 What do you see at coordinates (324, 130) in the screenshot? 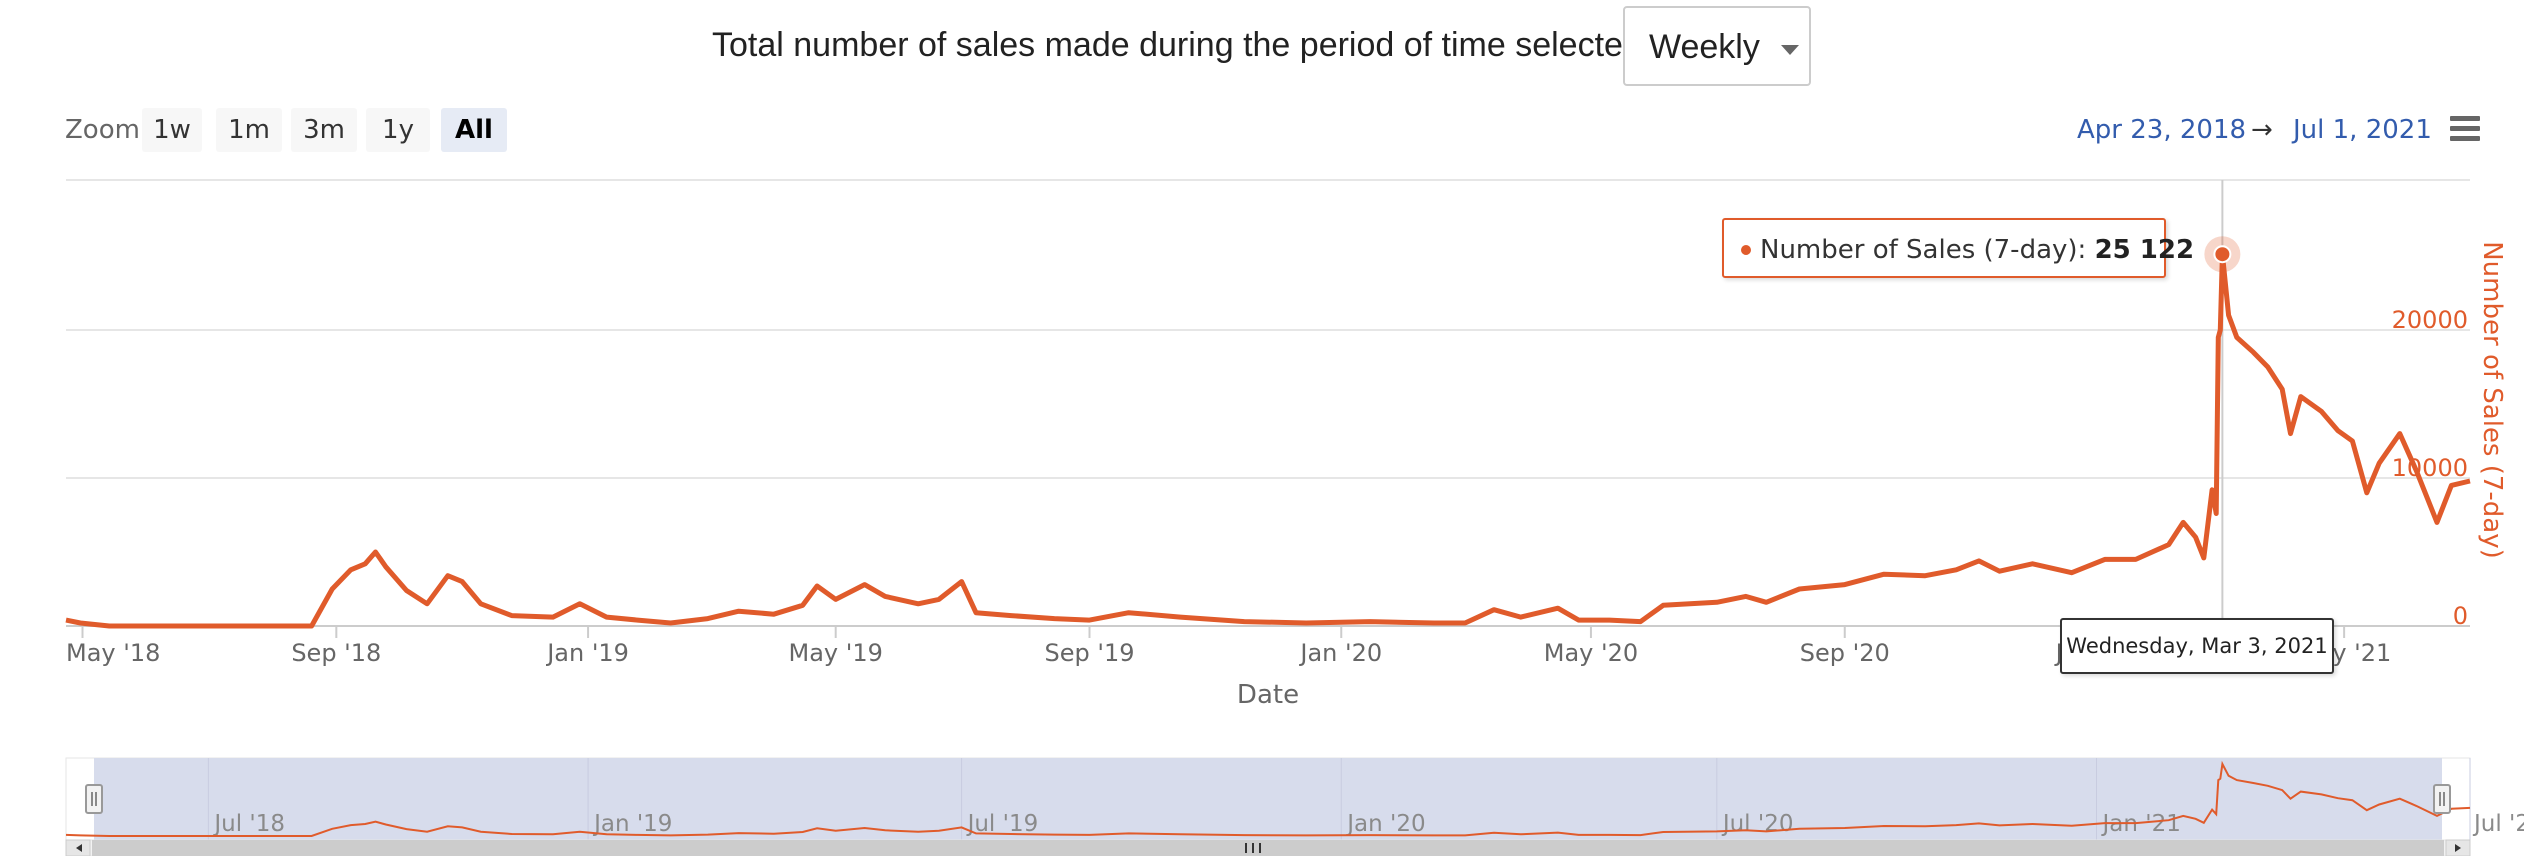
I see `zoom-3m-button: 3m` at bounding box center [324, 130].